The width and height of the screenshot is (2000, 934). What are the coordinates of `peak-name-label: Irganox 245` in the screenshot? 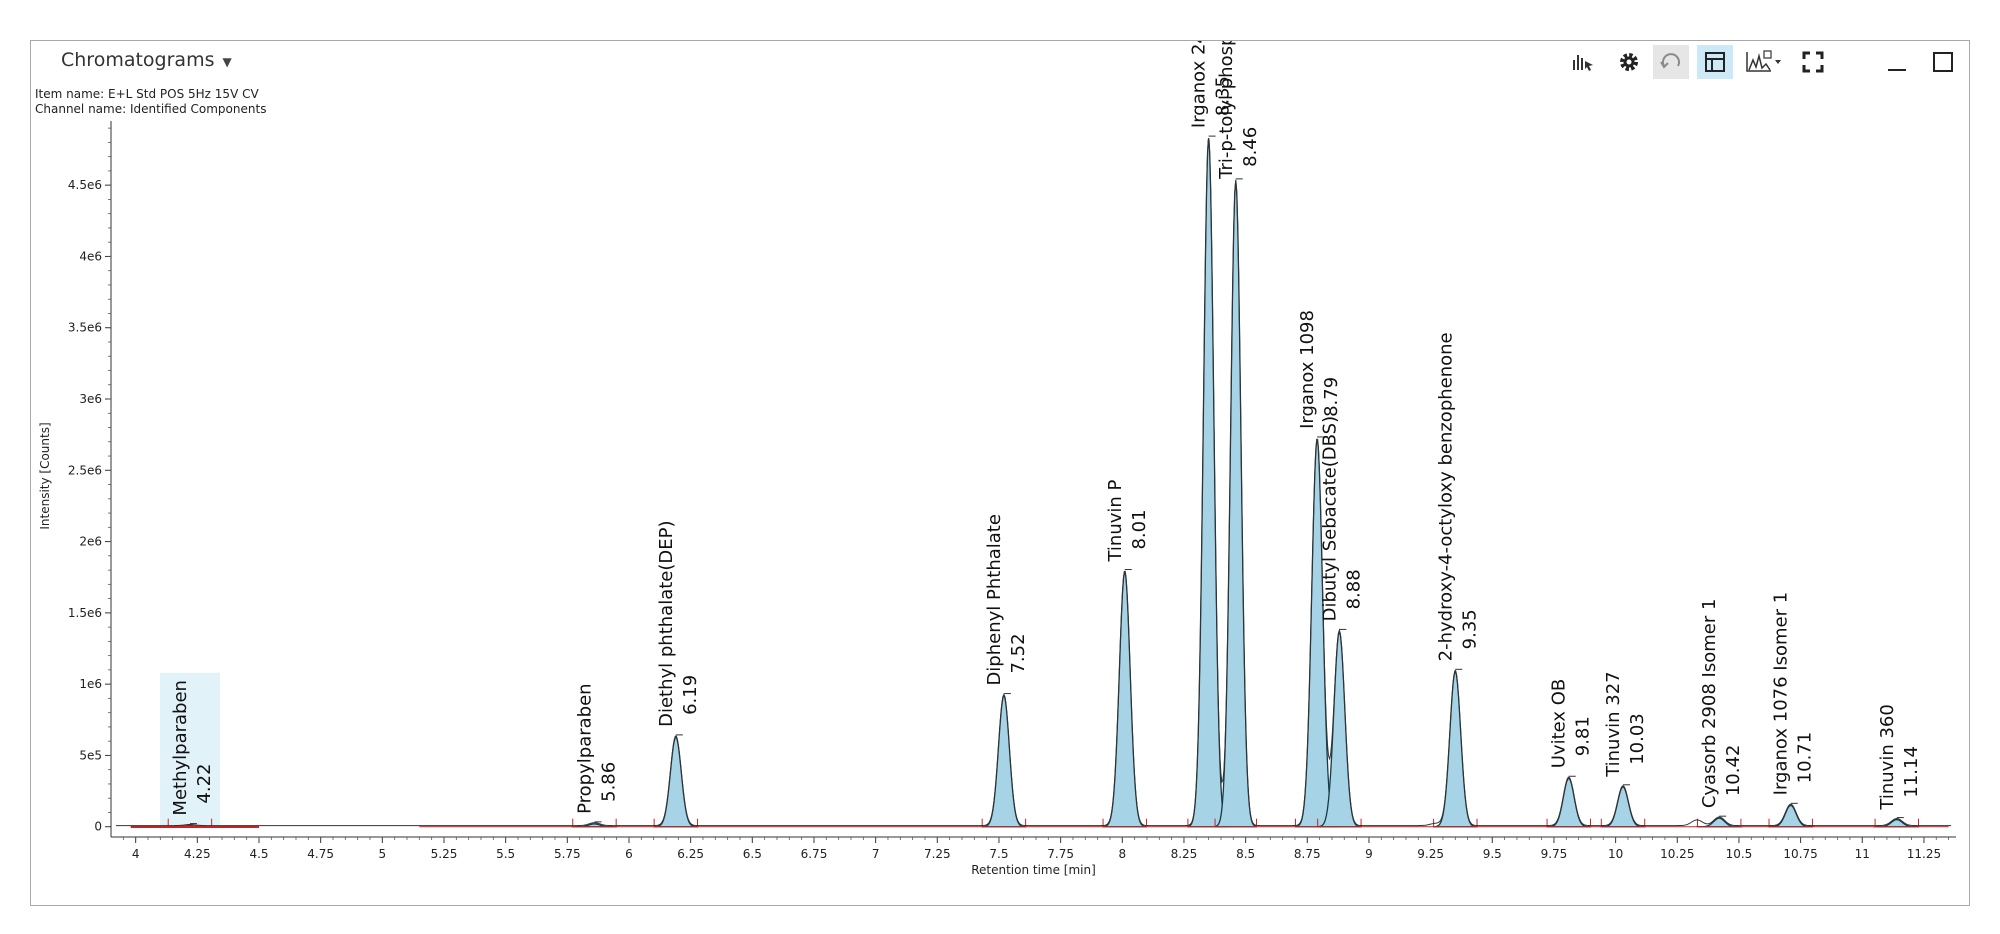 It's located at (1199, 84).